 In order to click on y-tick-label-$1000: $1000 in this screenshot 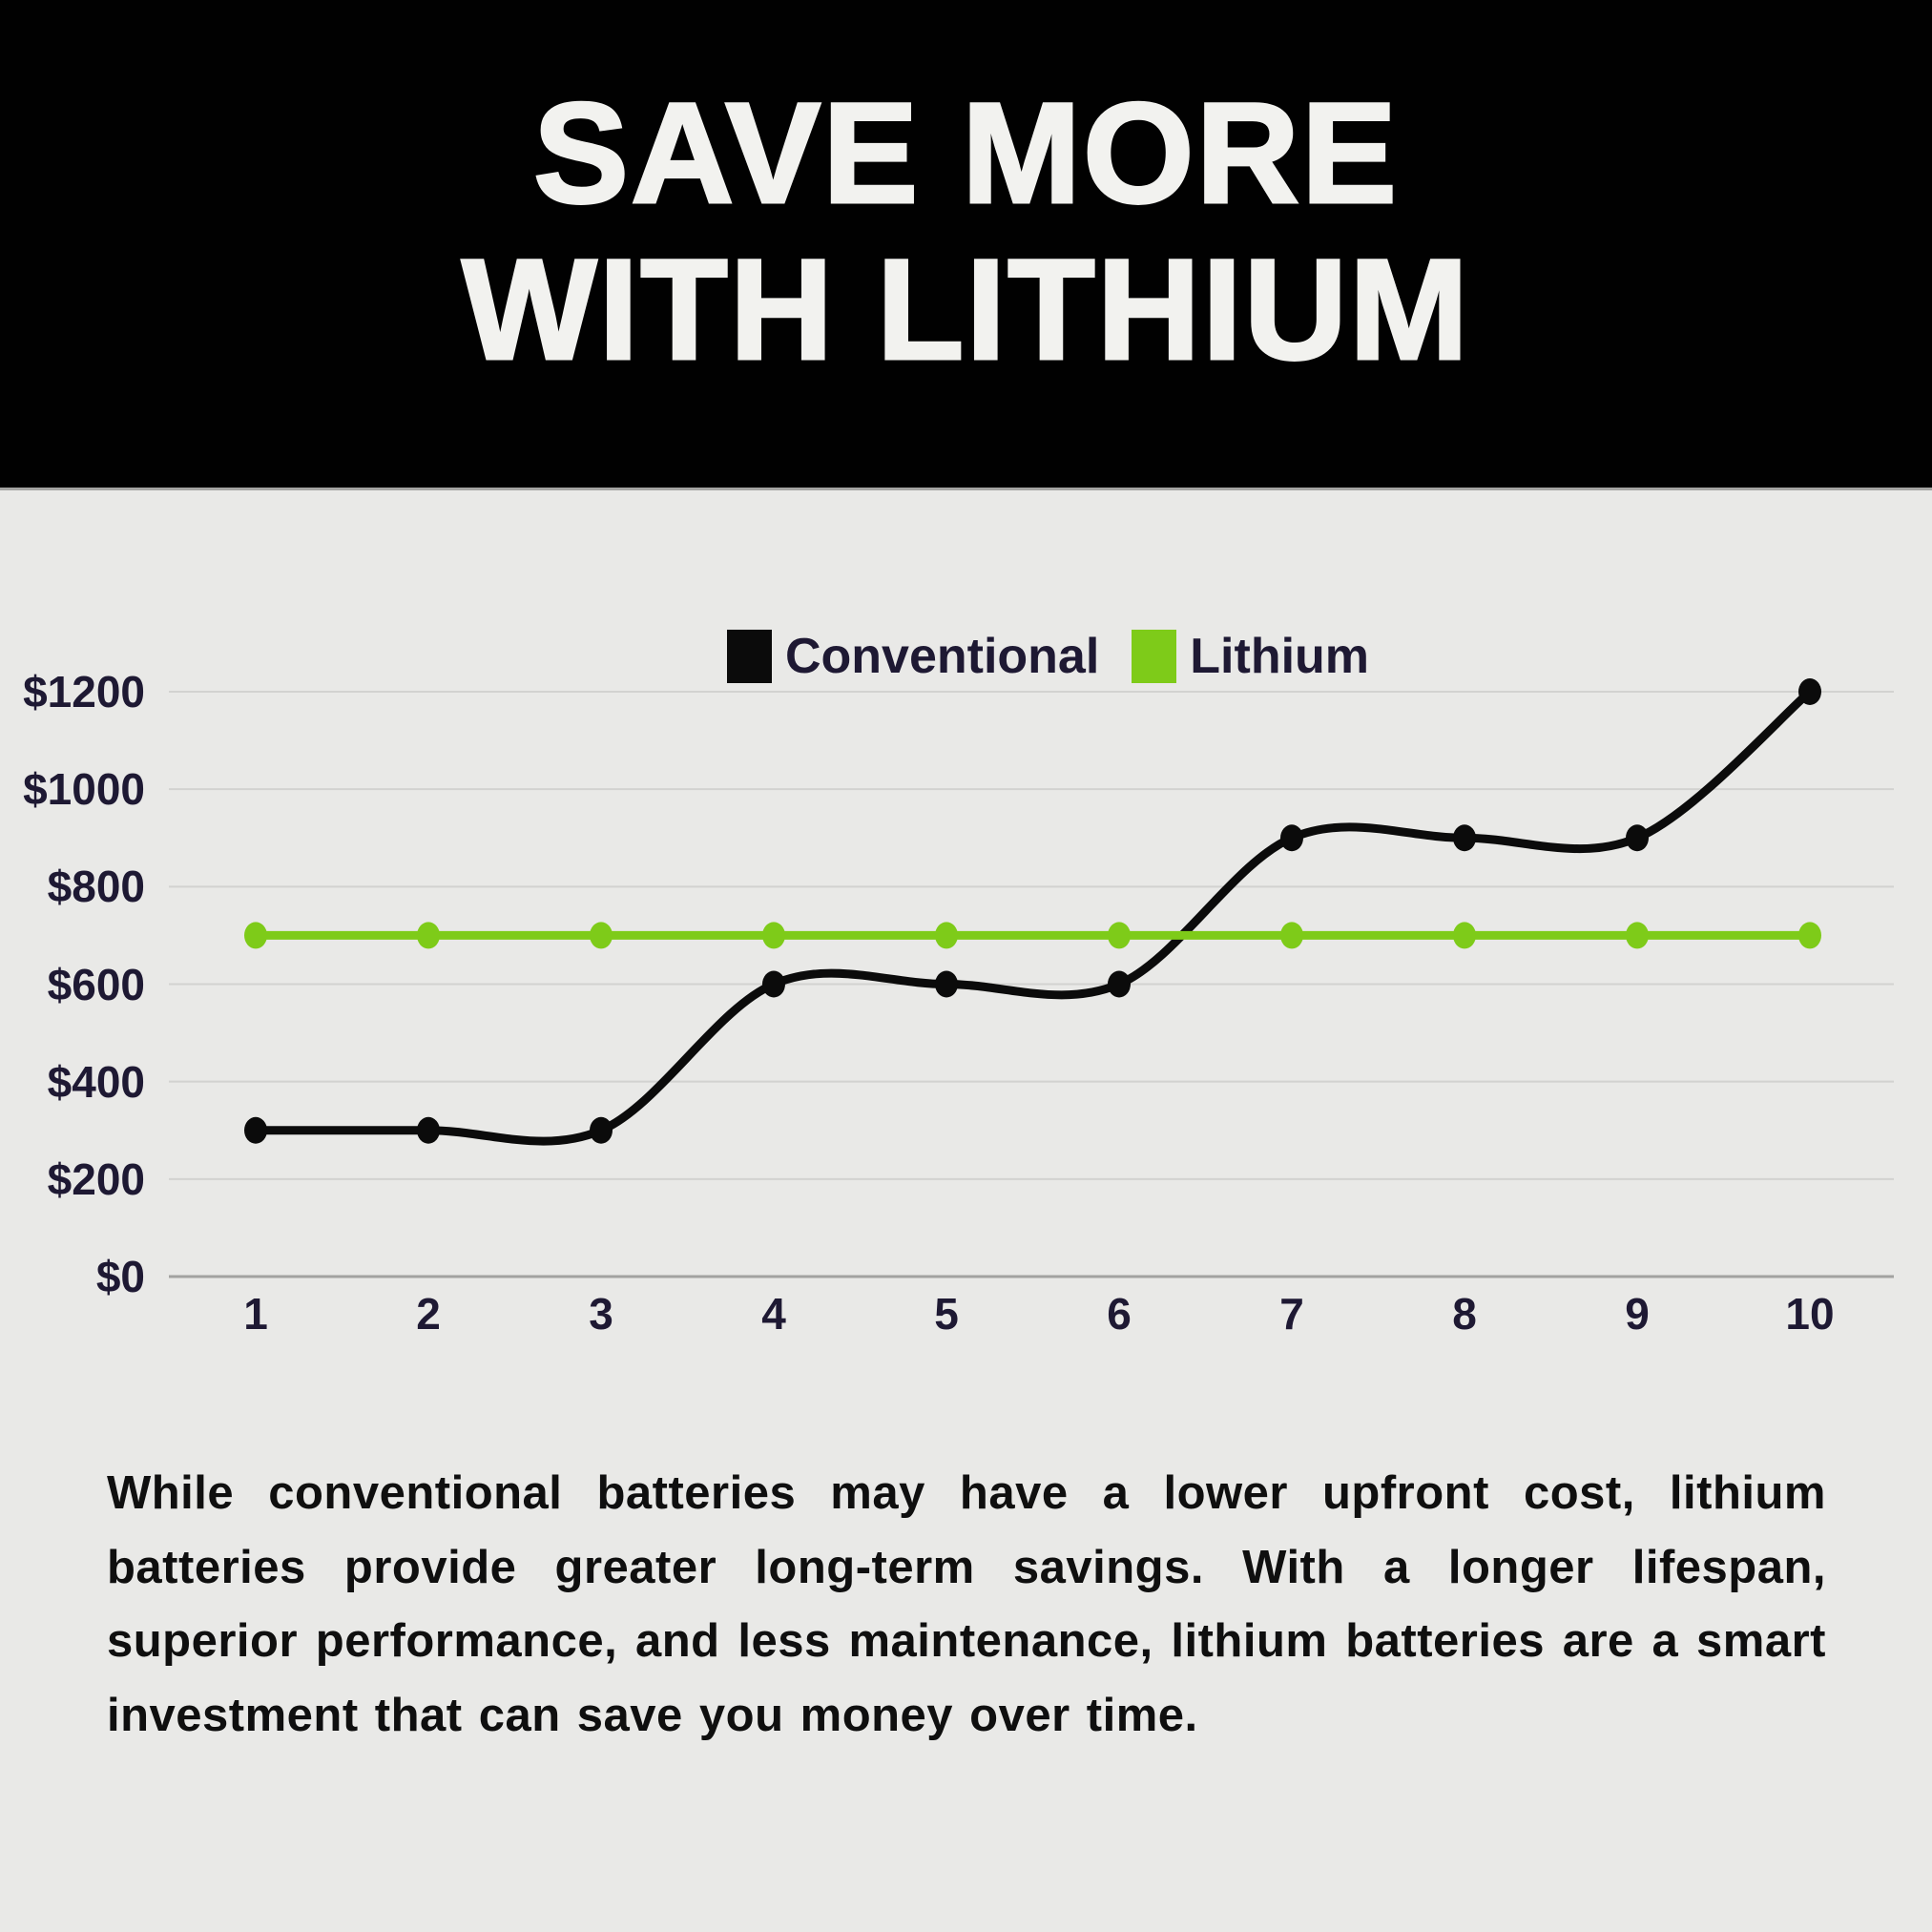, I will do `click(84, 789)`.